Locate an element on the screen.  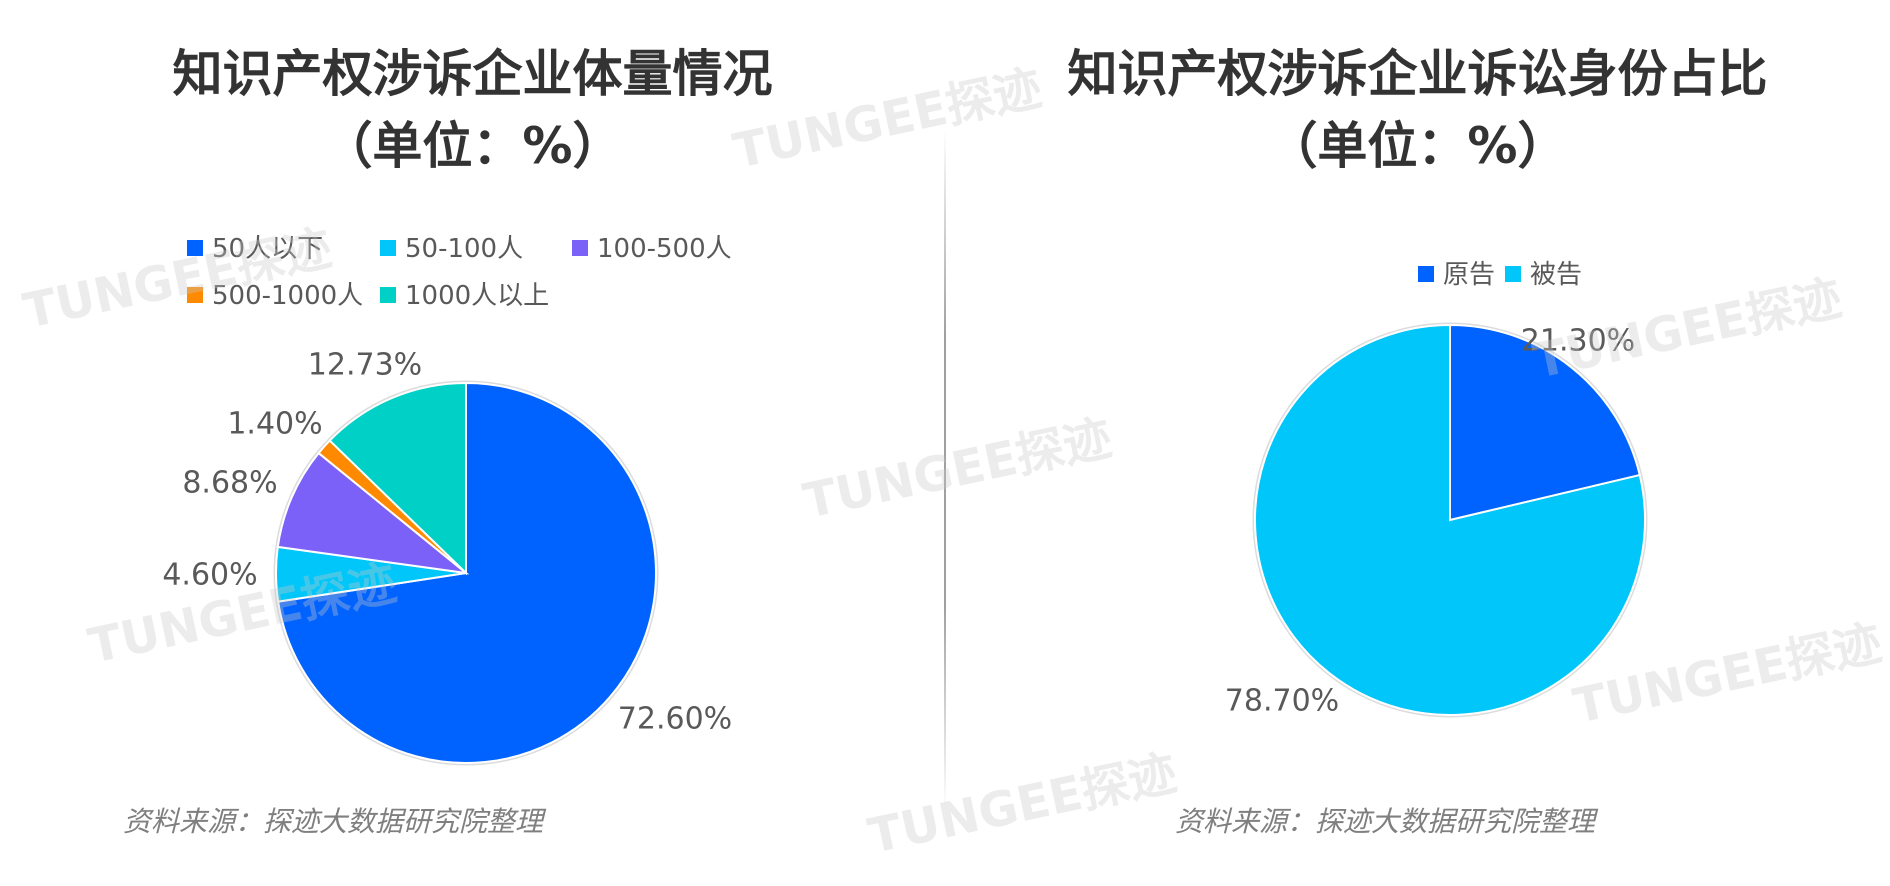
legend-item-1: 50-100人 is located at coordinates (451, 249).